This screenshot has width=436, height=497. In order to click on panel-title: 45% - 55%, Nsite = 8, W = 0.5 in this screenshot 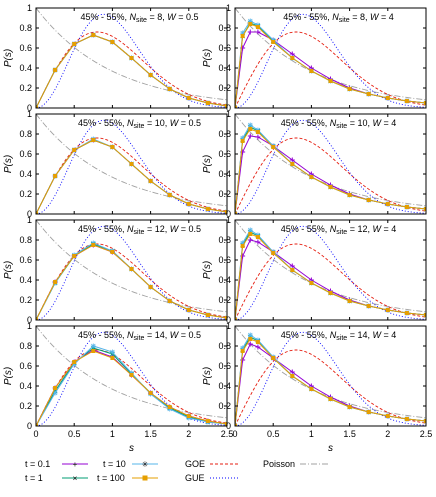, I will do `click(140, 18)`.